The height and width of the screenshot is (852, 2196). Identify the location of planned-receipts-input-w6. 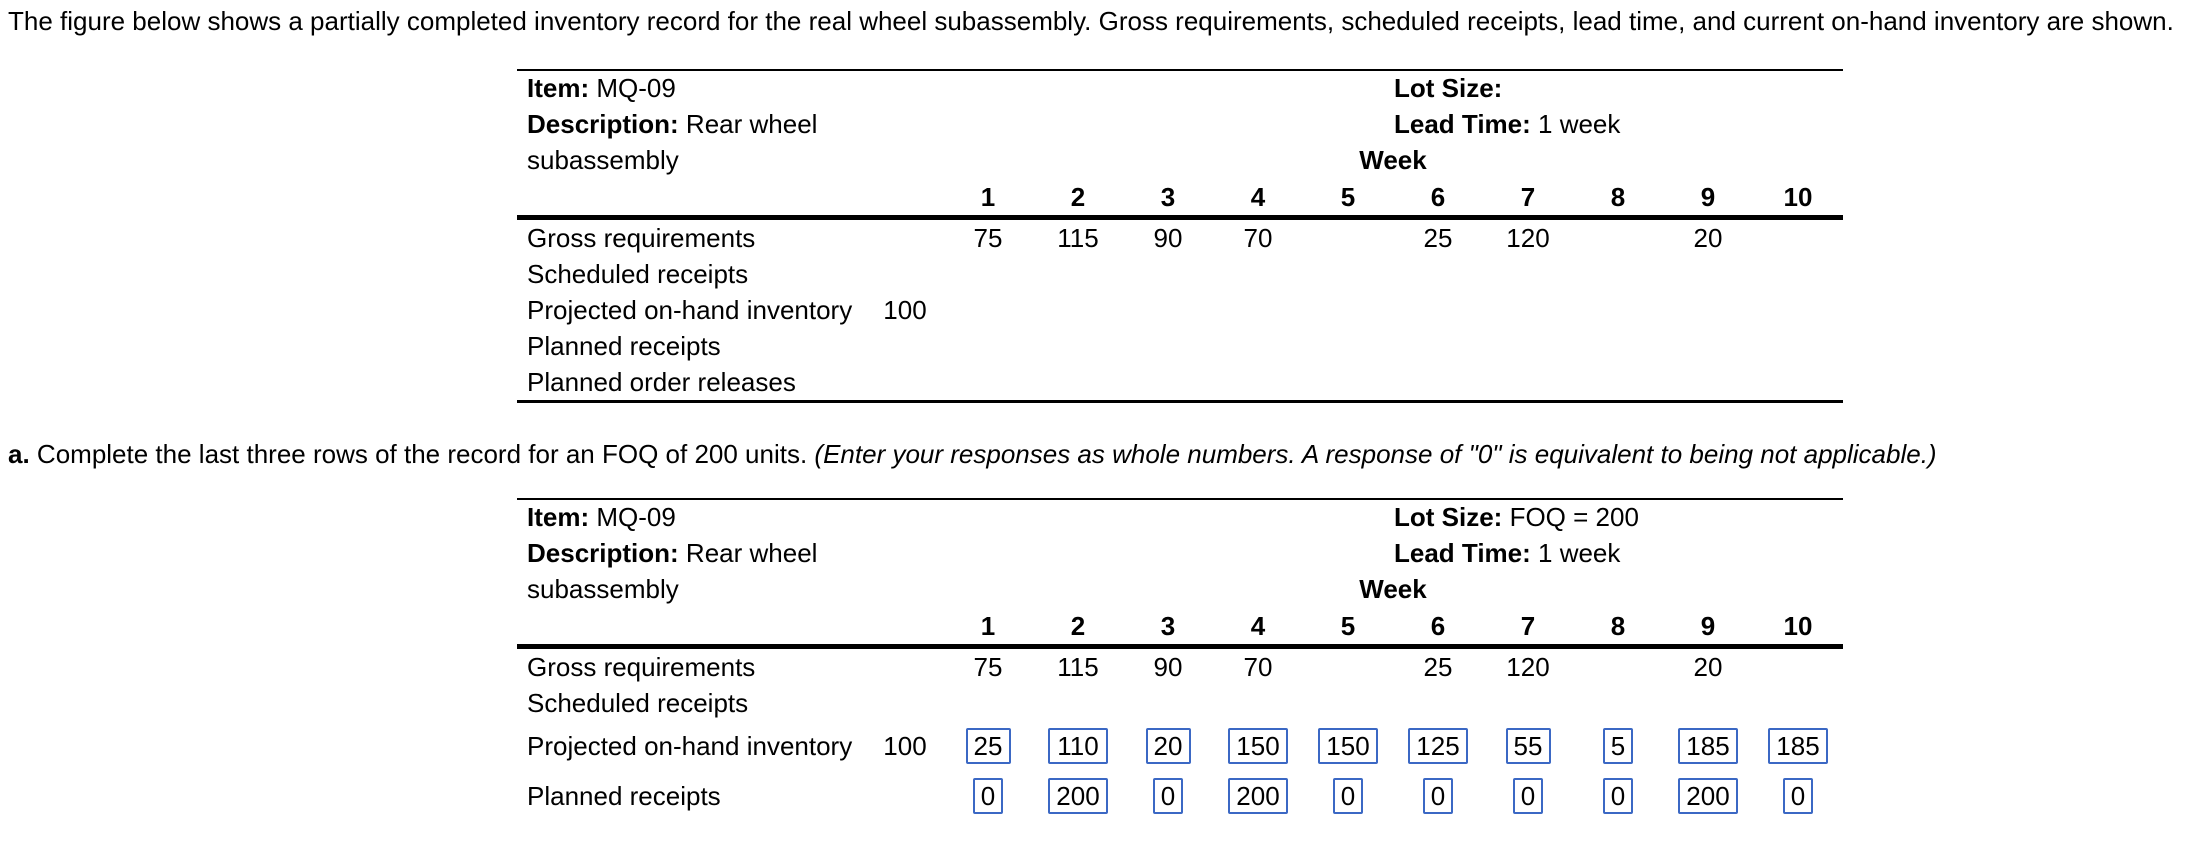
(1438, 796).